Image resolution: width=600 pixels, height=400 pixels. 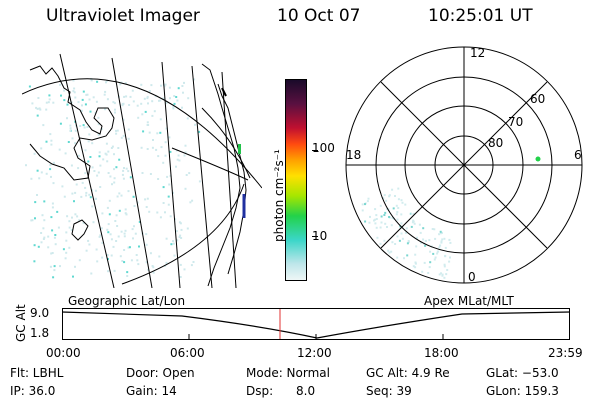 I want to click on colorbar-tick-10: 10, so click(x=320, y=236).